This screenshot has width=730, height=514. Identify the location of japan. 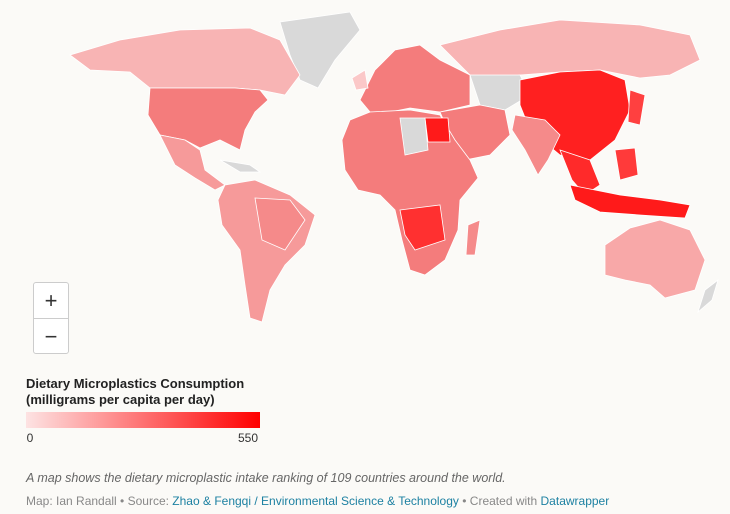
(636, 107).